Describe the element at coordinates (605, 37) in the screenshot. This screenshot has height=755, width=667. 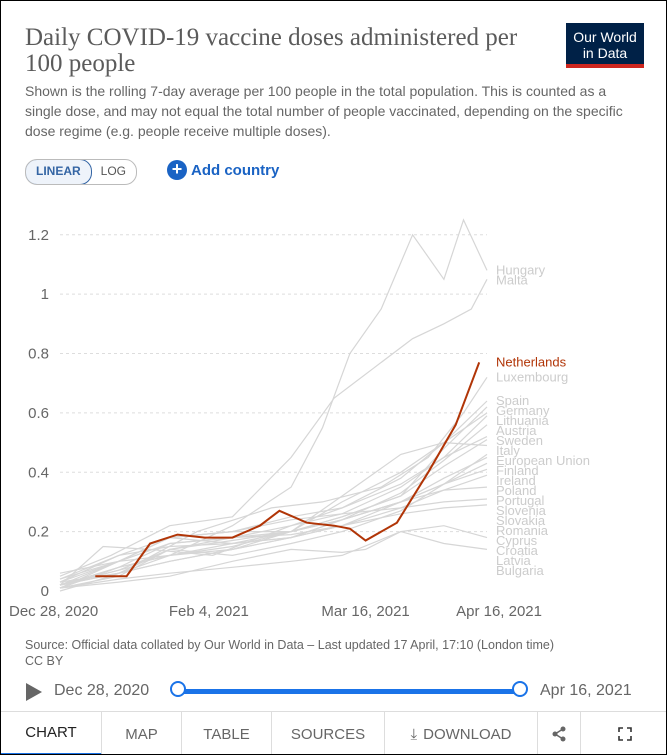
I see `logo-line-1: Our World` at that location.